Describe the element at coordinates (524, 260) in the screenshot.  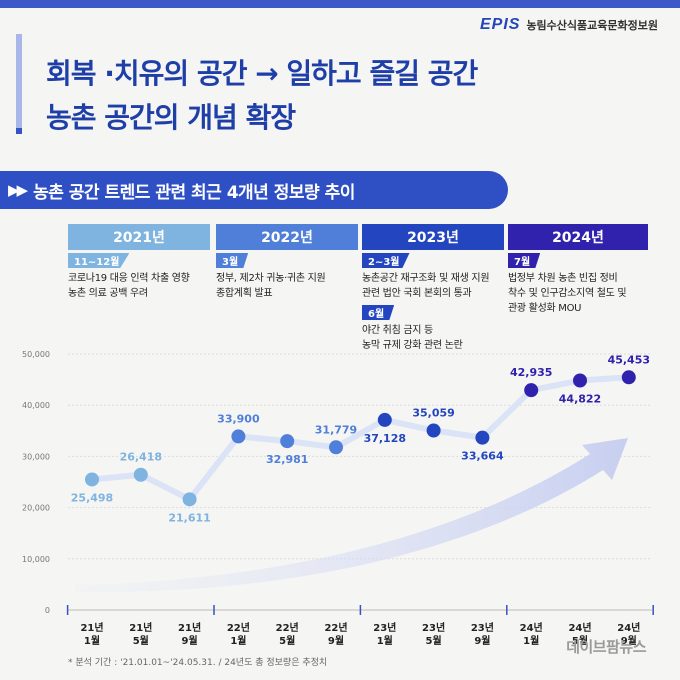
I see `event-badge-2024: 7월` at that location.